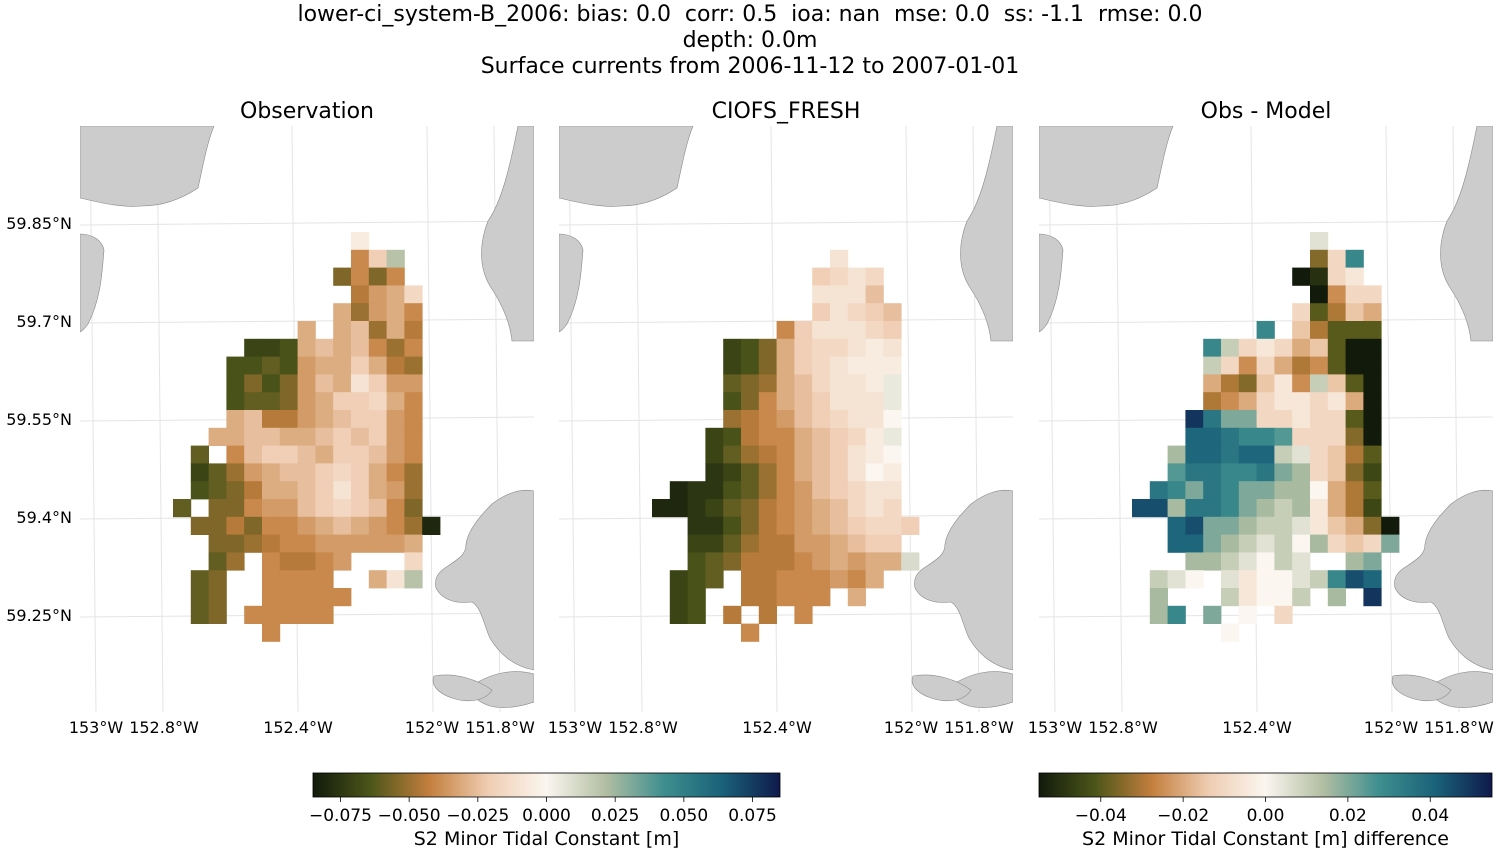  I want to click on colorbar-tick-label: 0.04, so click(1430, 816).